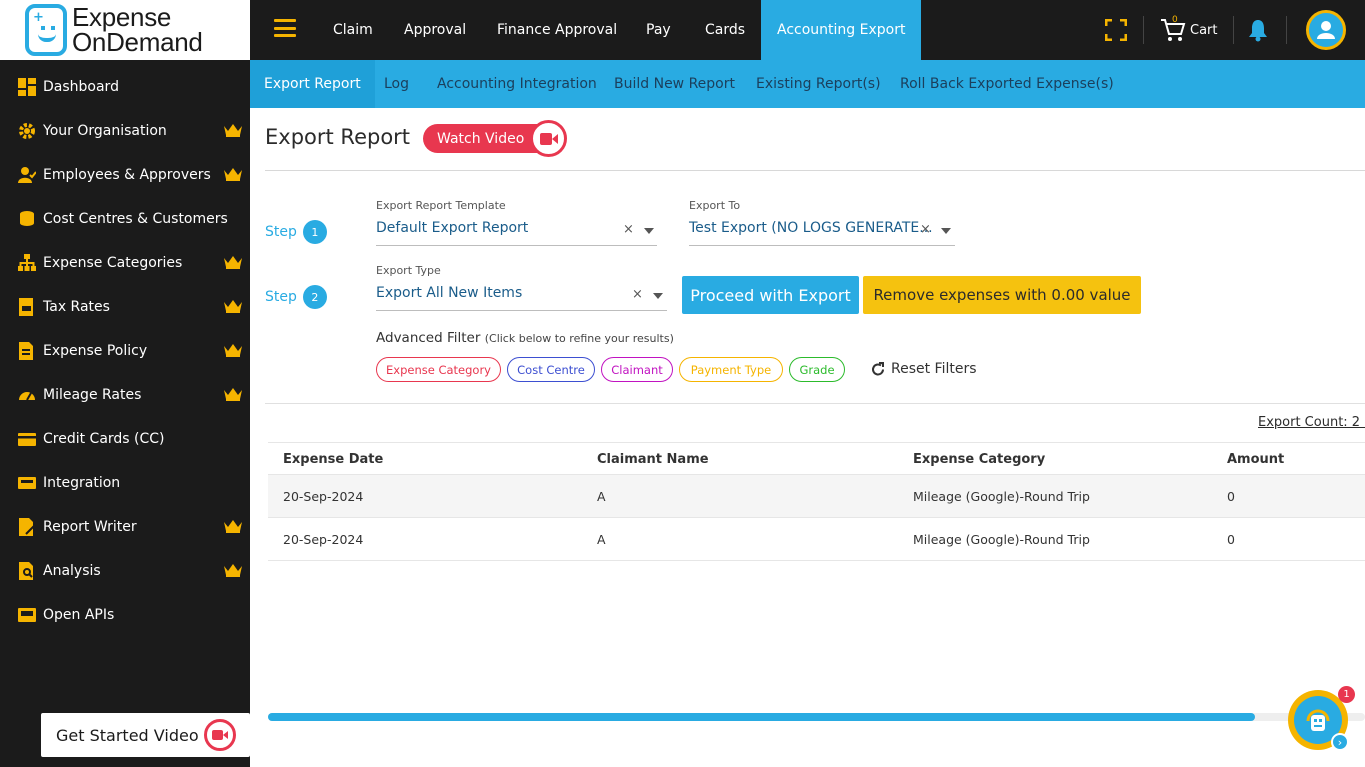  I want to click on filter-chip-payment-type: Payment Type, so click(731, 369).